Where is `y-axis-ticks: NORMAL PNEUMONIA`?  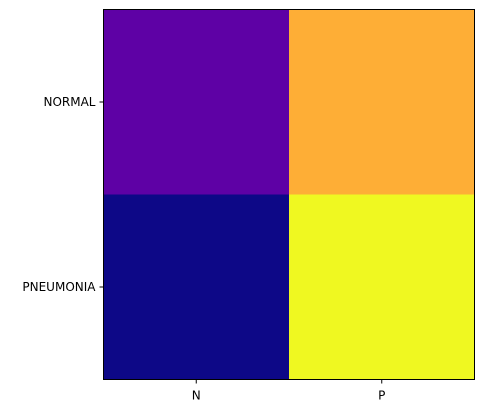
y-axis-ticks: NORMAL PNEUMONIA is located at coordinates (63, 194).